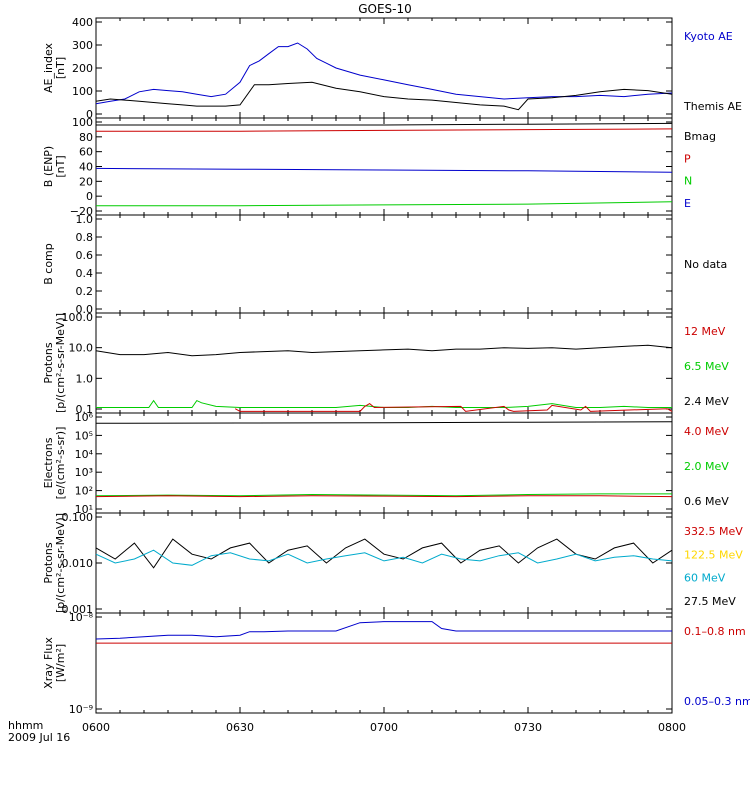 This screenshot has height=800, width=750. I want to click on y-axis-label: Xray Flux [W/m²], so click(54, 663).